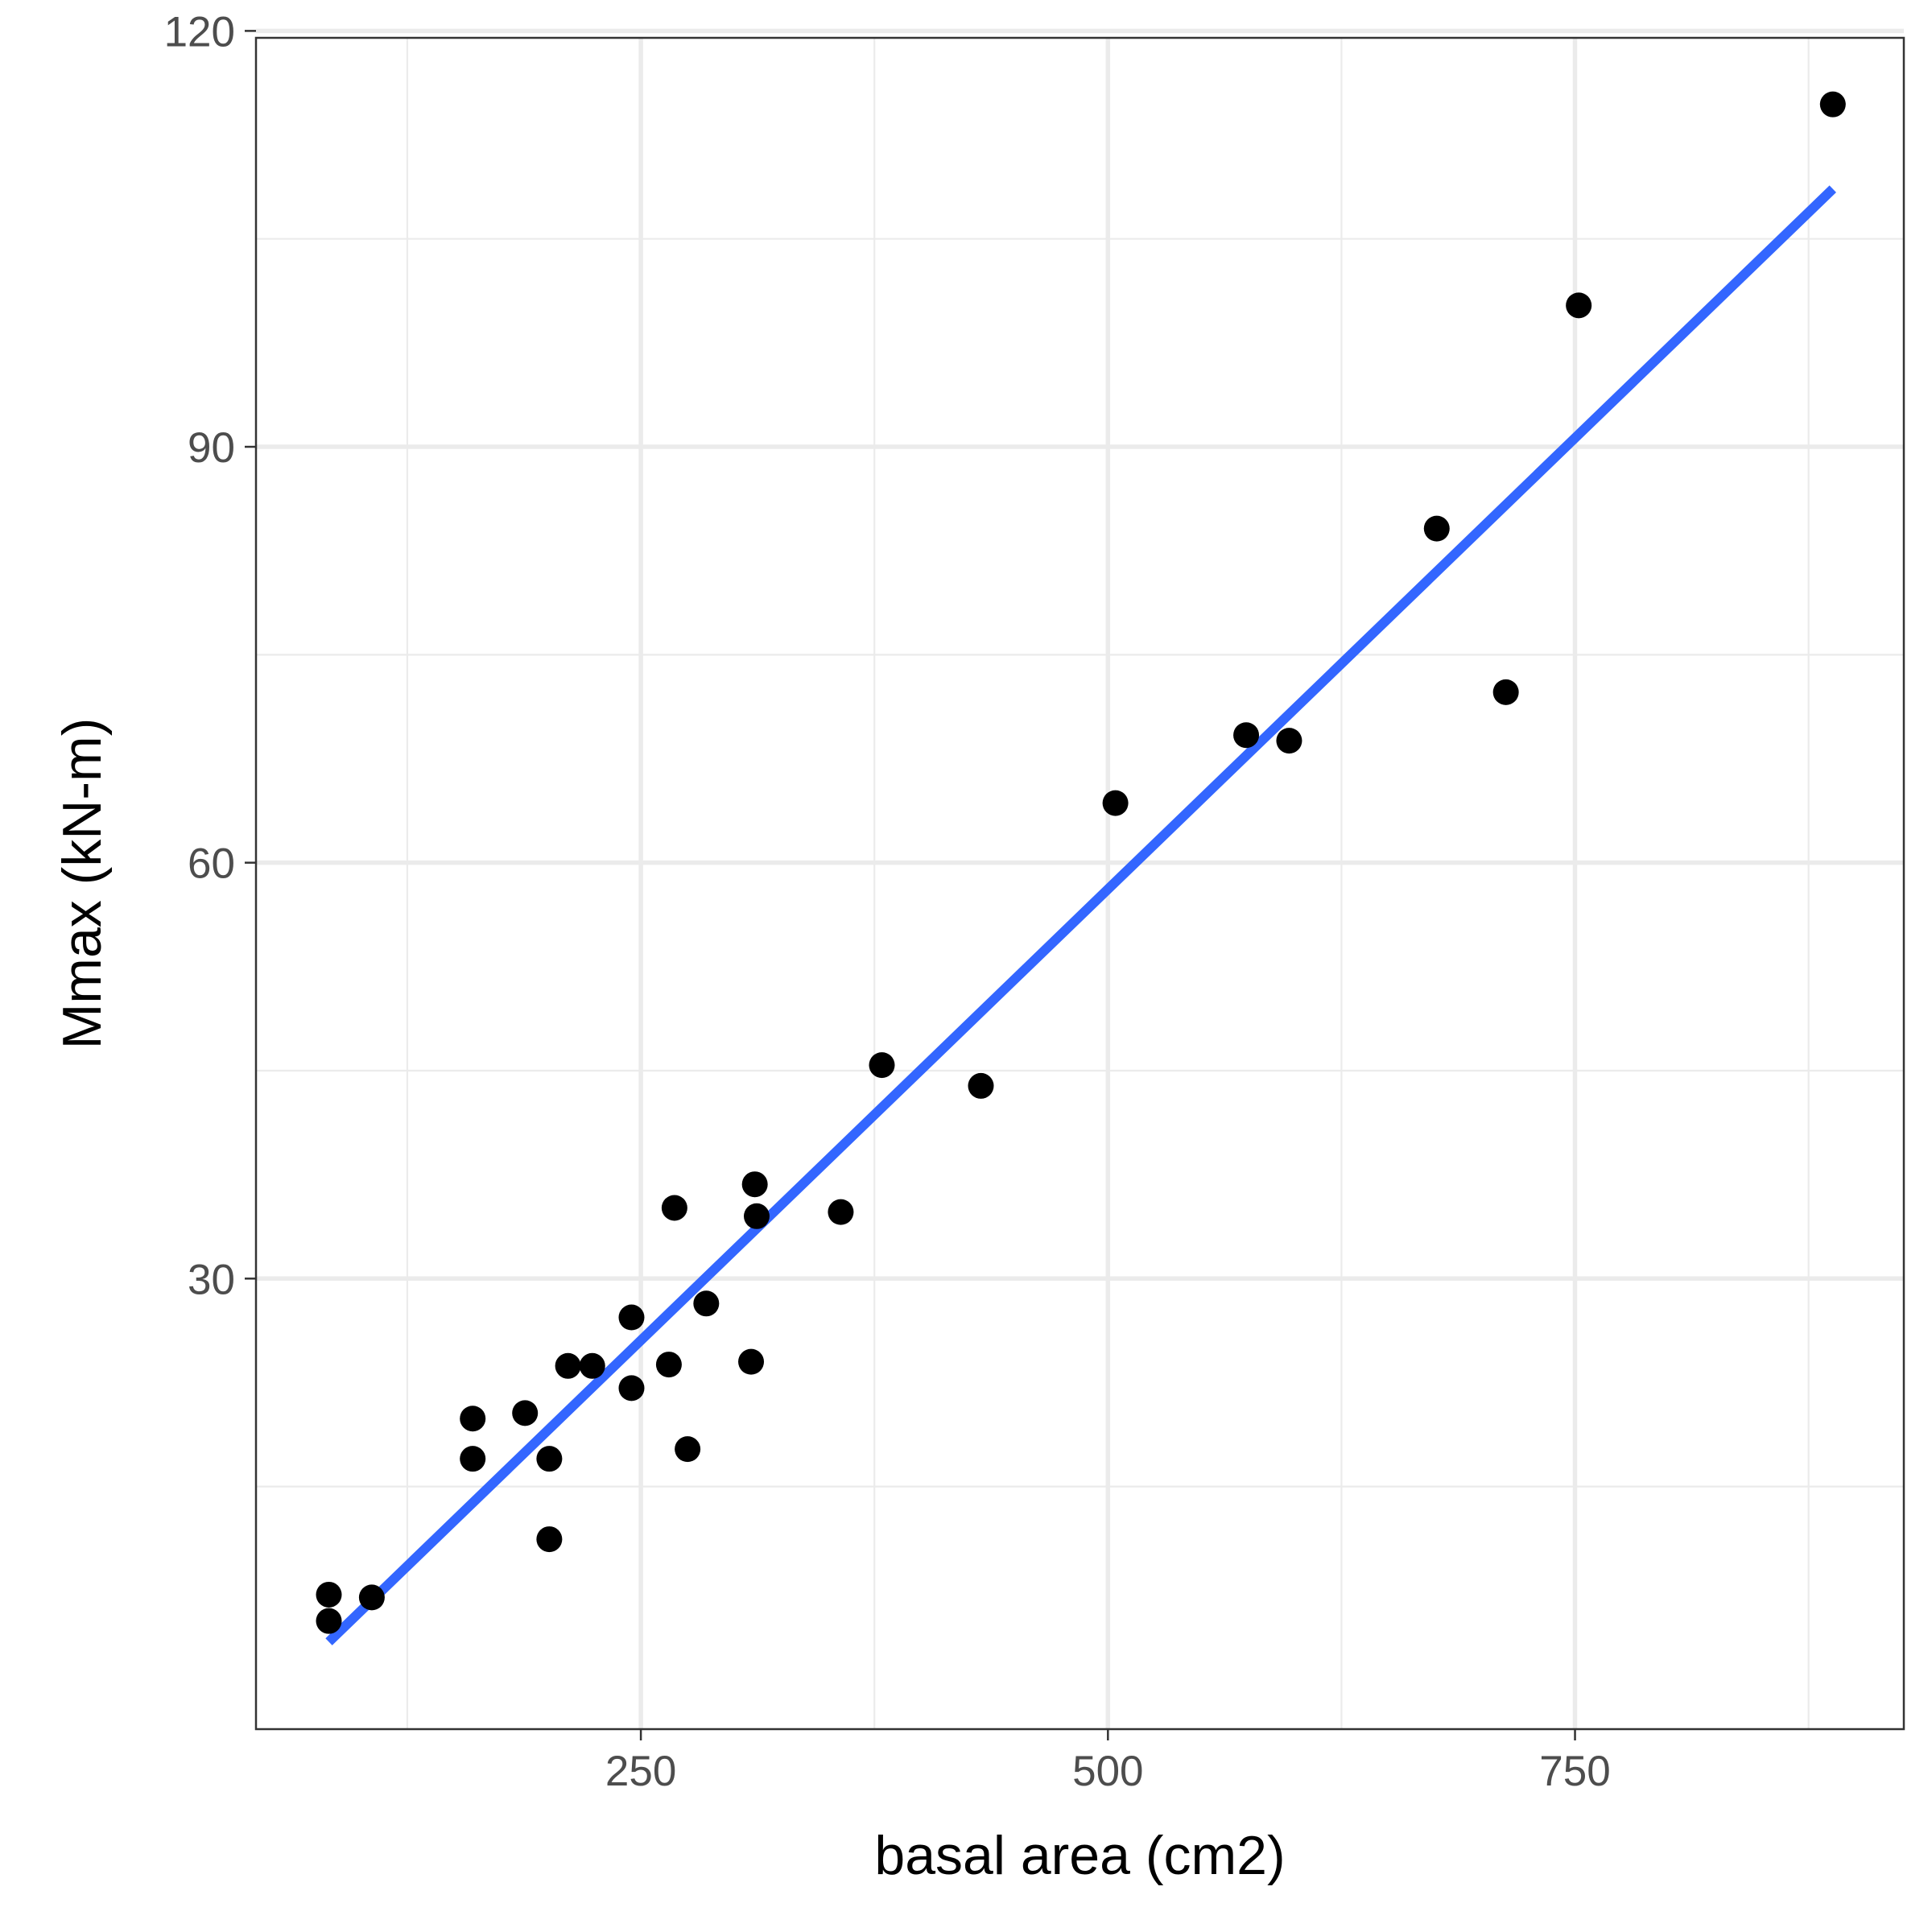 Image resolution: width=1932 pixels, height=1932 pixels. Describe the element at coordinates (211, 1279) in the screenshot. I see `y-tick-label: 30` at that location.